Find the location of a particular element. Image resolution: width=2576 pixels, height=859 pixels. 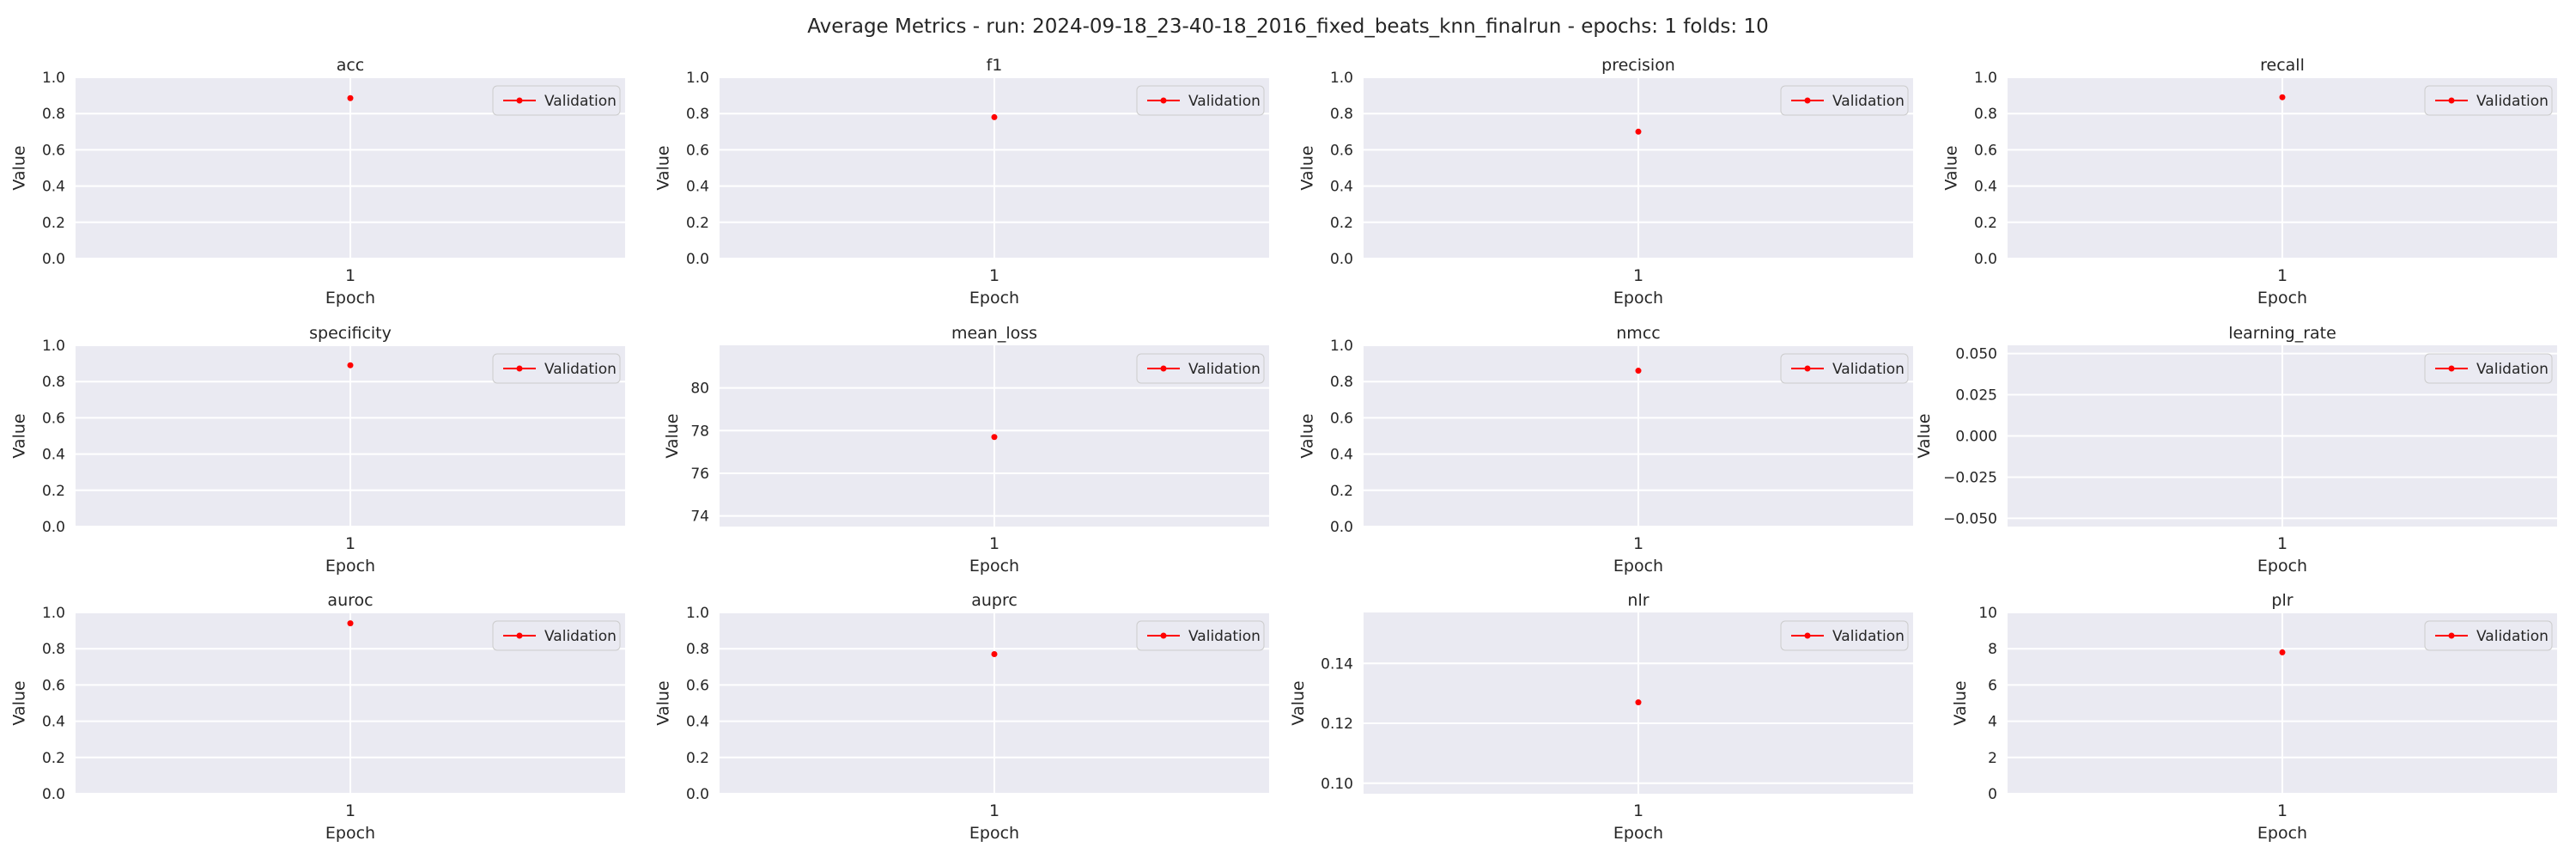

y-tick-label: 0.050 is located at coordinates (1976, 355).